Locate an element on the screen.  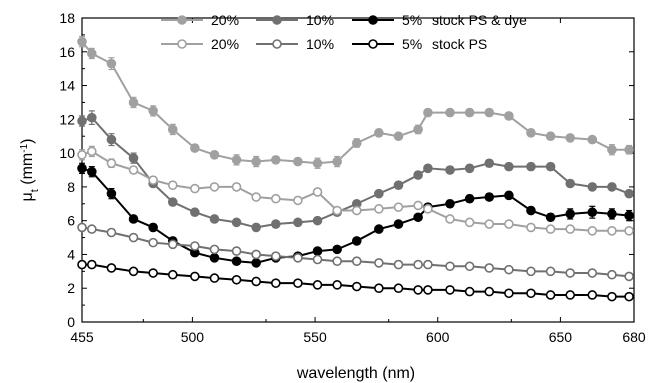
x-tick-label: 455 is located at coordinates (82, 337).